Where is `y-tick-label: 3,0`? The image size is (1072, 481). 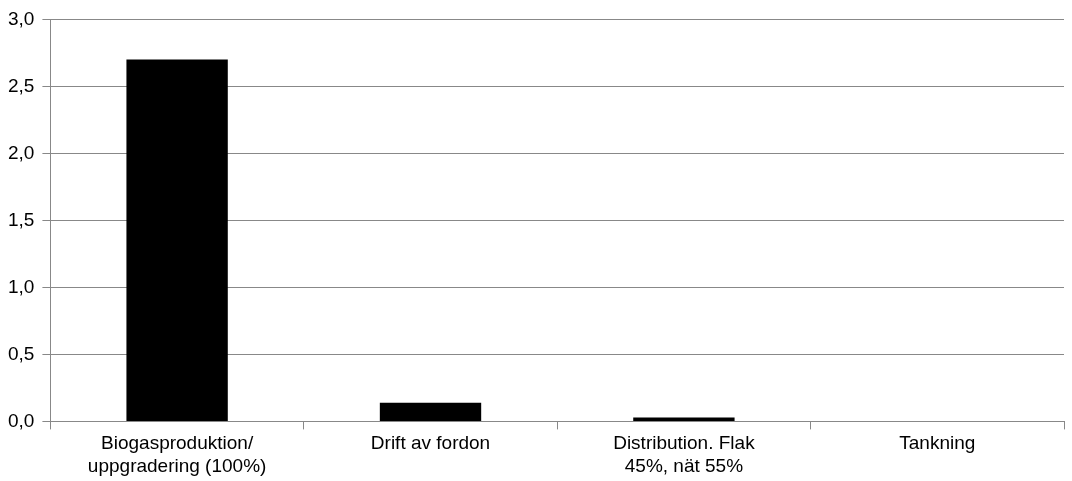
y-tick-label: 3,0 is located at coordinates (21, 18).